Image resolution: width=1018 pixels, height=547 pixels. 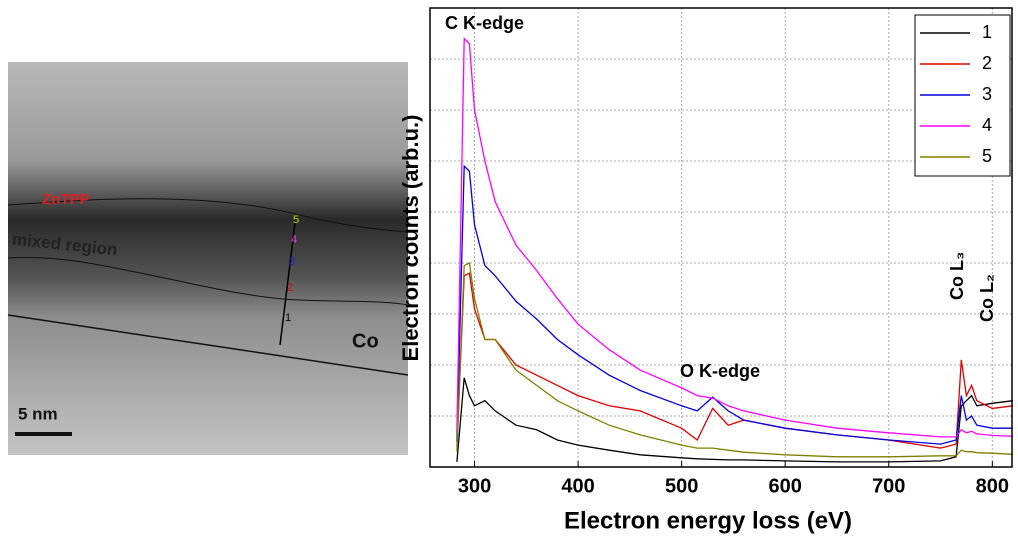 What do you see at coordinates (735, 420) in the screenshot?
I see `series-line` at bounding box center [735, 420].